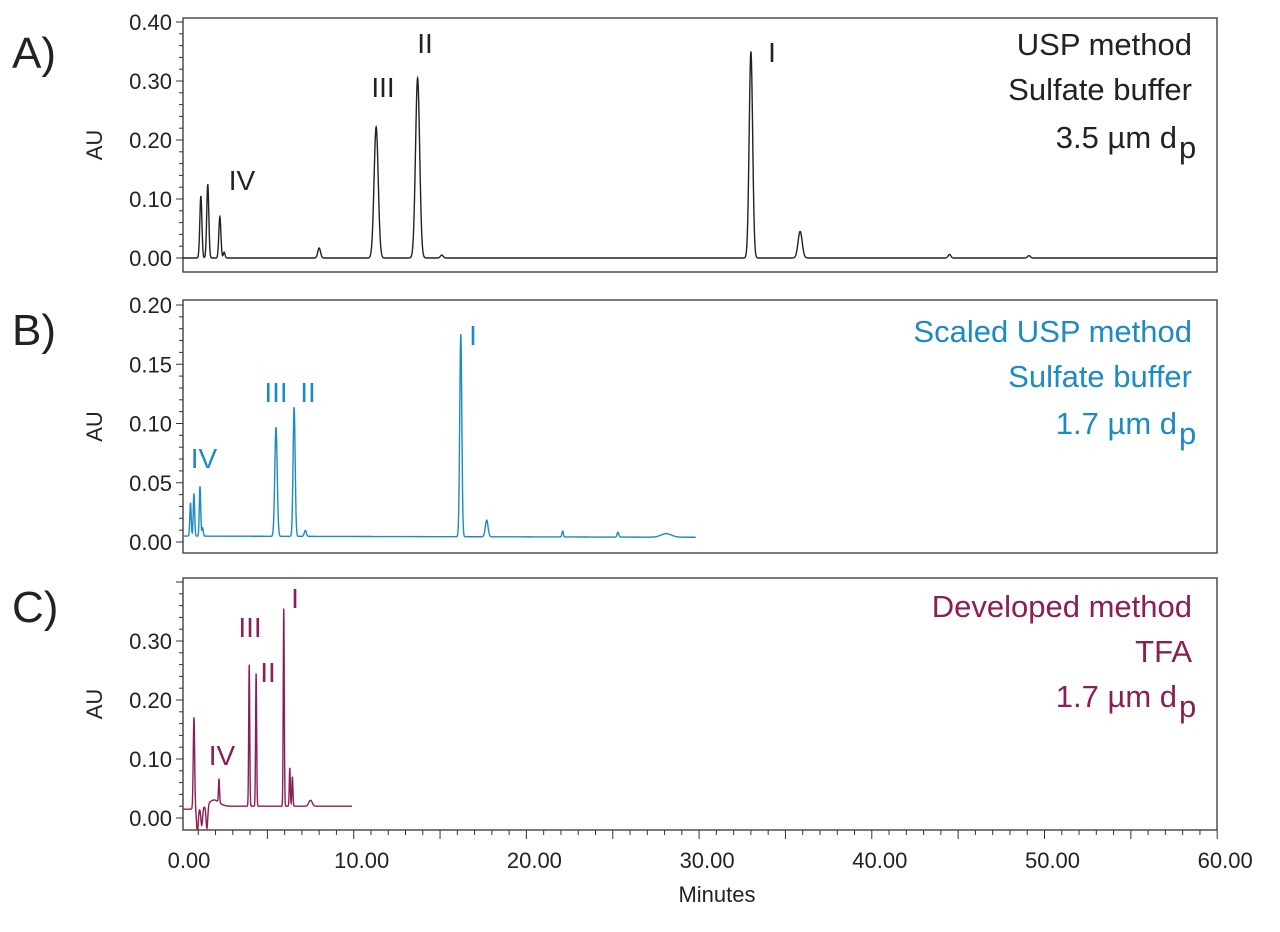 The image size is (1280, 932). What do you see at coordinates (1116, 137) in the screenshot?
I see `method-description-line: 3.5 µm d` at bounding box center [1116, 137].